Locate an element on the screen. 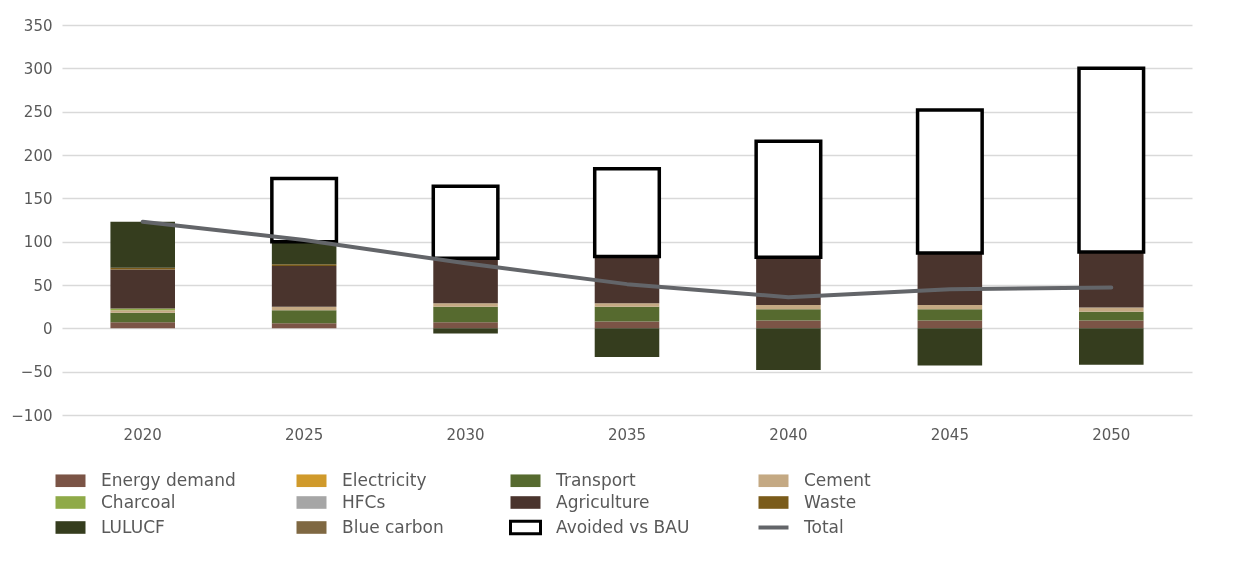 The height and width of the screenshot is (576, 1242). y-tick-label: 350 is located at coordinates (38, 25).